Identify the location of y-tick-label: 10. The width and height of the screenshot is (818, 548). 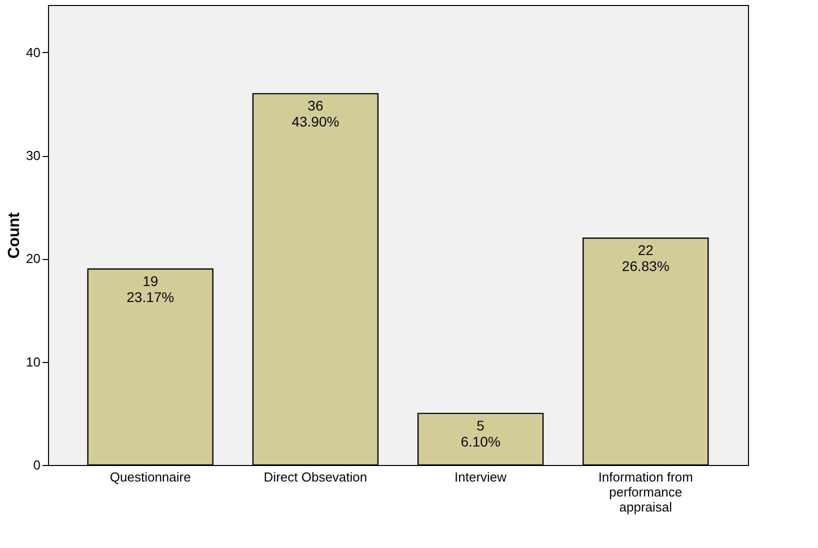
(33, 362).